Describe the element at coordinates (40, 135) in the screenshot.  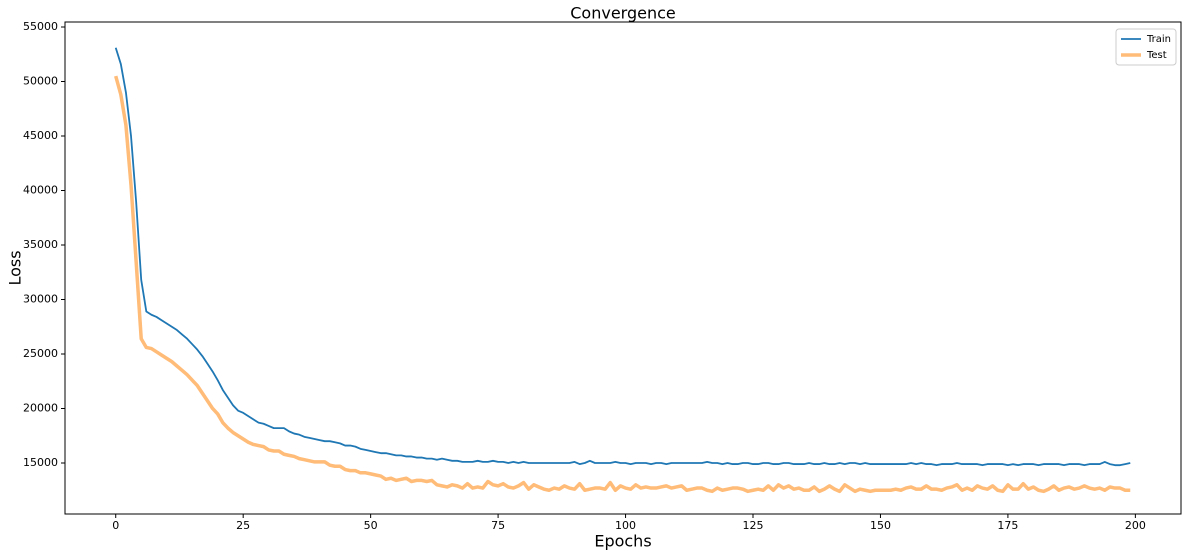
I see `y-tick-label: 45000` at that location.